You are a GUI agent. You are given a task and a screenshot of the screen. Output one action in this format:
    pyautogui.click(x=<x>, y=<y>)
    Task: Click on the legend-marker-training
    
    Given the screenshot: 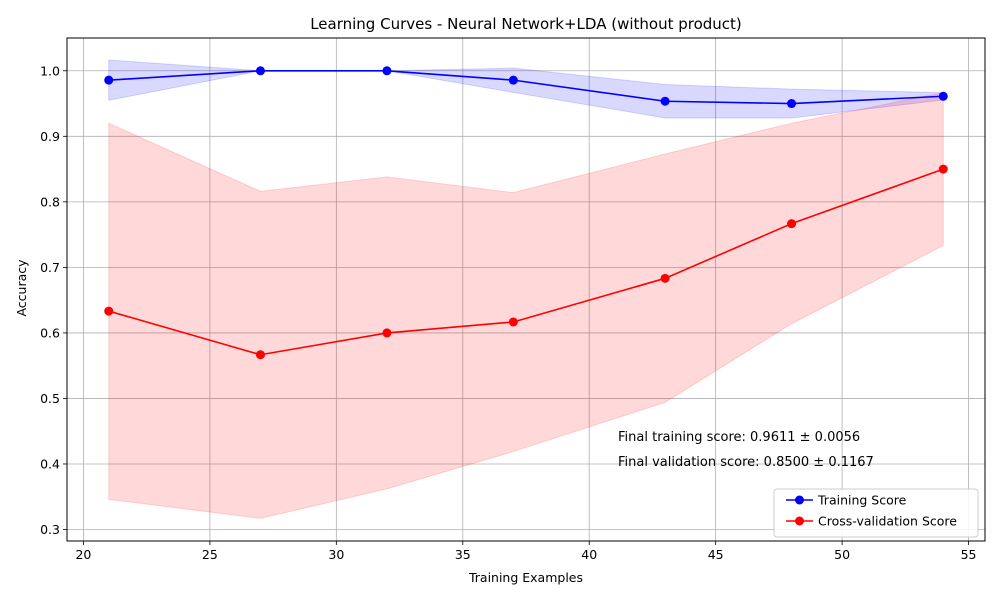 What is the action you would take?
    pyautogui.click(x=799, y=500)
    